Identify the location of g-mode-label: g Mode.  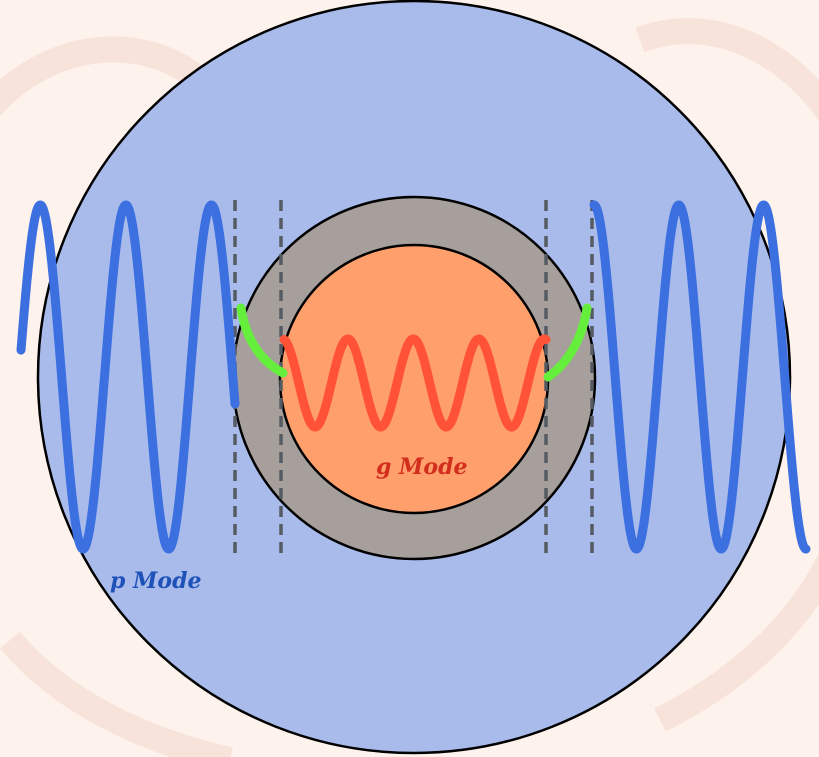
(421, 467).